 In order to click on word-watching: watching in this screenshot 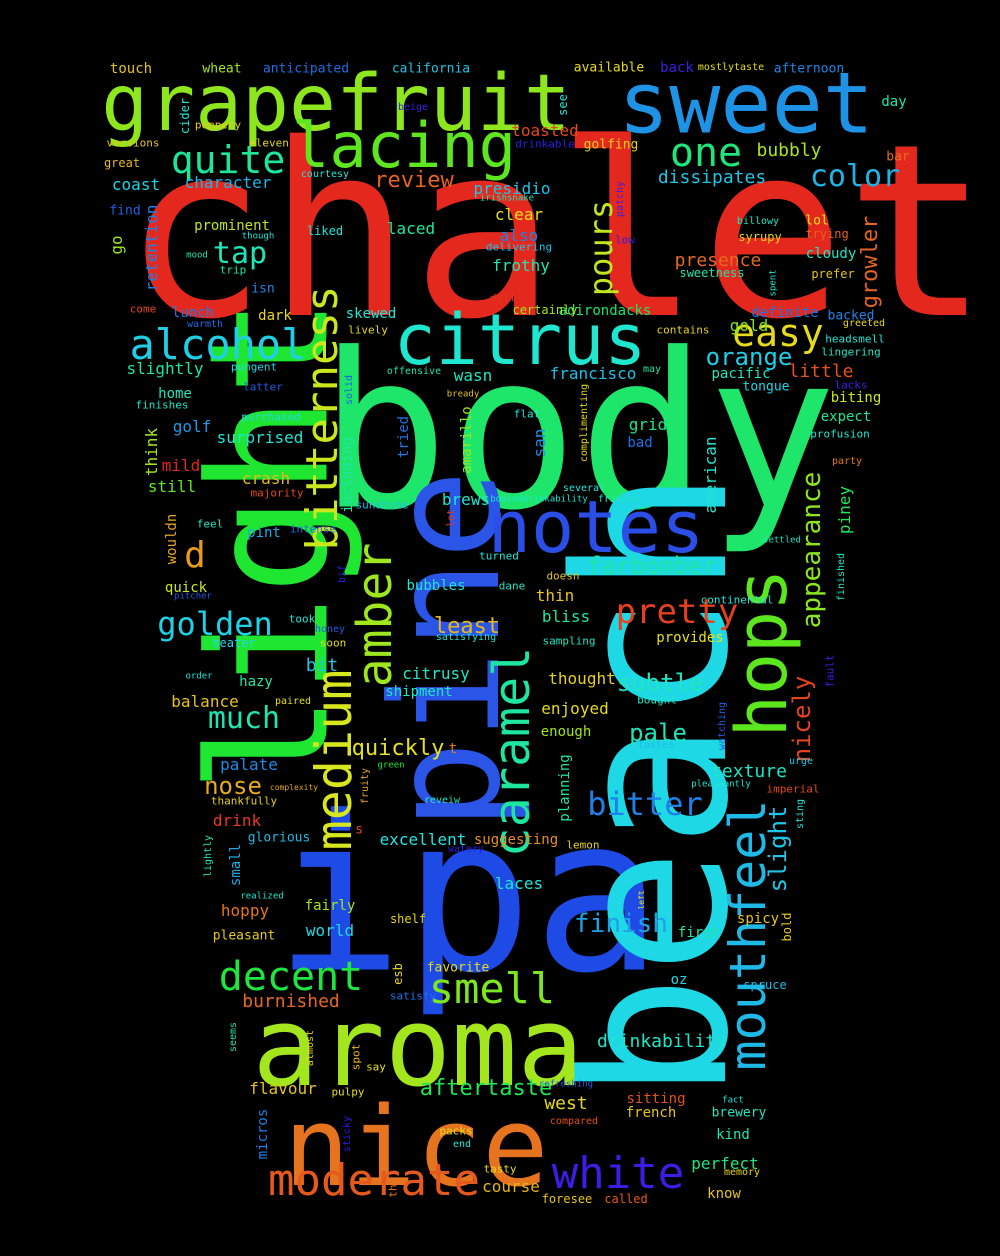, I will do `click(722, 726)`.